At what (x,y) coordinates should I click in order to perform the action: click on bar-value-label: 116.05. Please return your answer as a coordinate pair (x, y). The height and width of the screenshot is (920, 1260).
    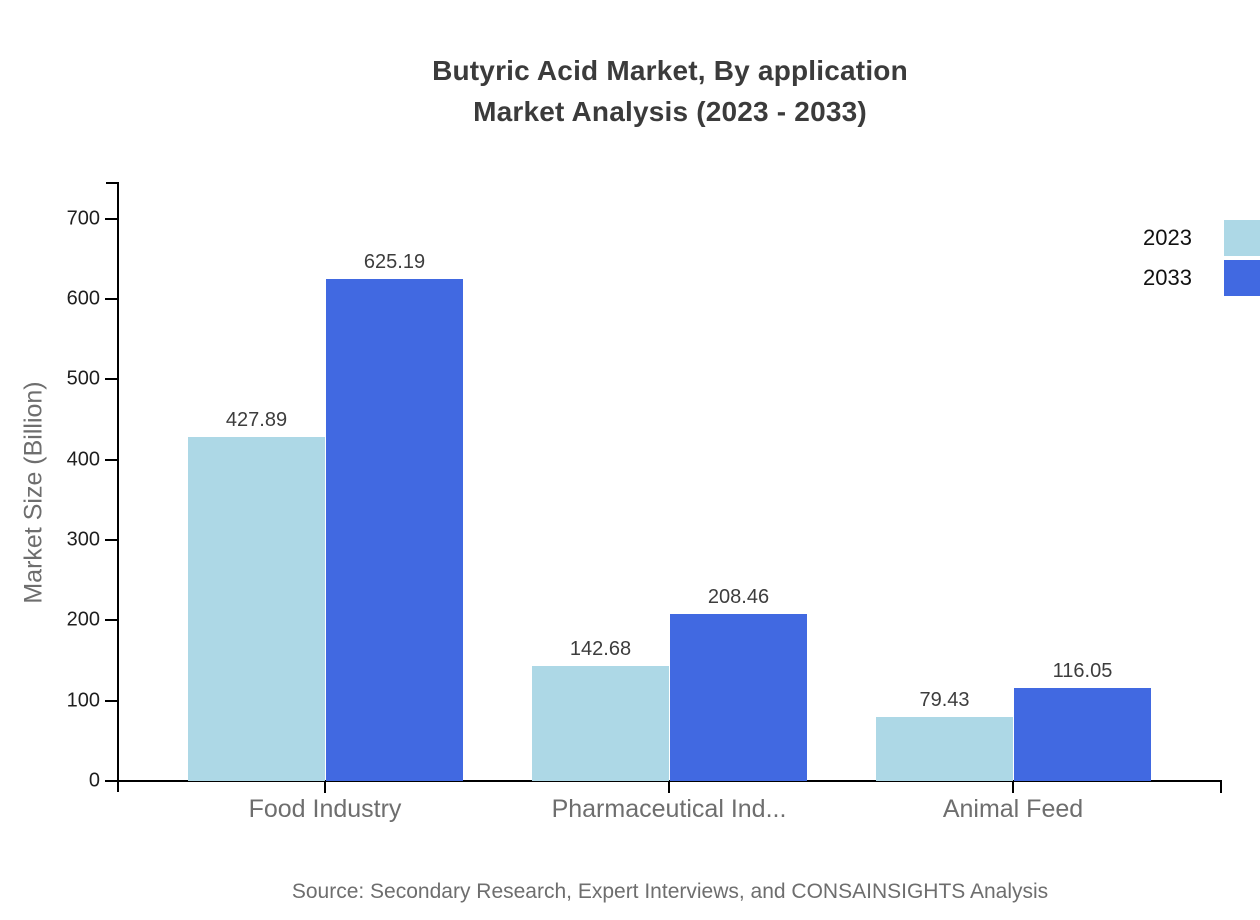
    Looking at the image, I should click on (1082, 670).